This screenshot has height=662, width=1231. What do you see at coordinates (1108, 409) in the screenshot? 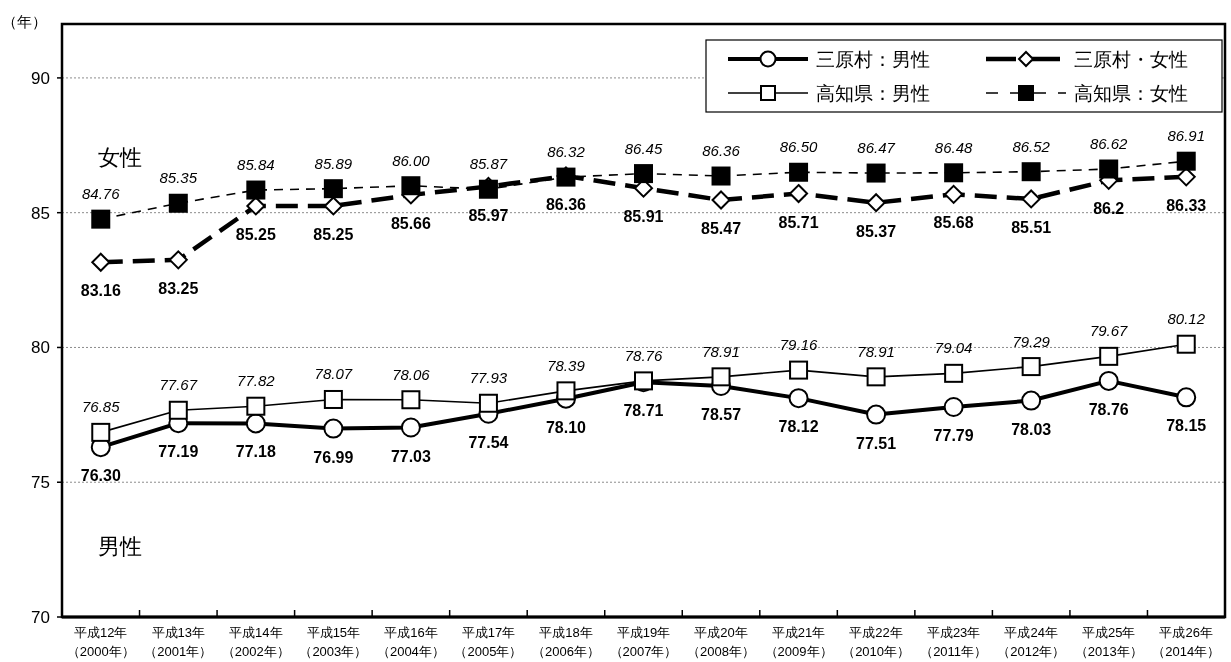
I see `data-label: 78.76` at bounding box center [1108, 409].